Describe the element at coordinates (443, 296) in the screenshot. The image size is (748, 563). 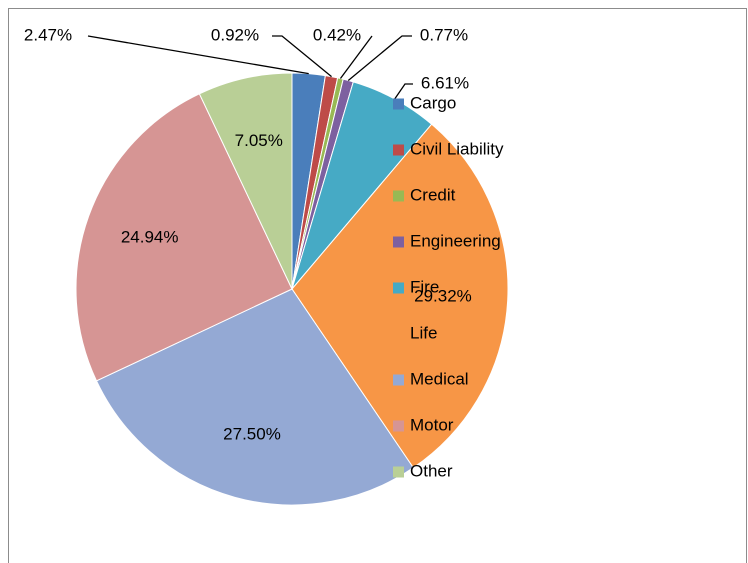
I see `data-label: 29.32%` at that location.